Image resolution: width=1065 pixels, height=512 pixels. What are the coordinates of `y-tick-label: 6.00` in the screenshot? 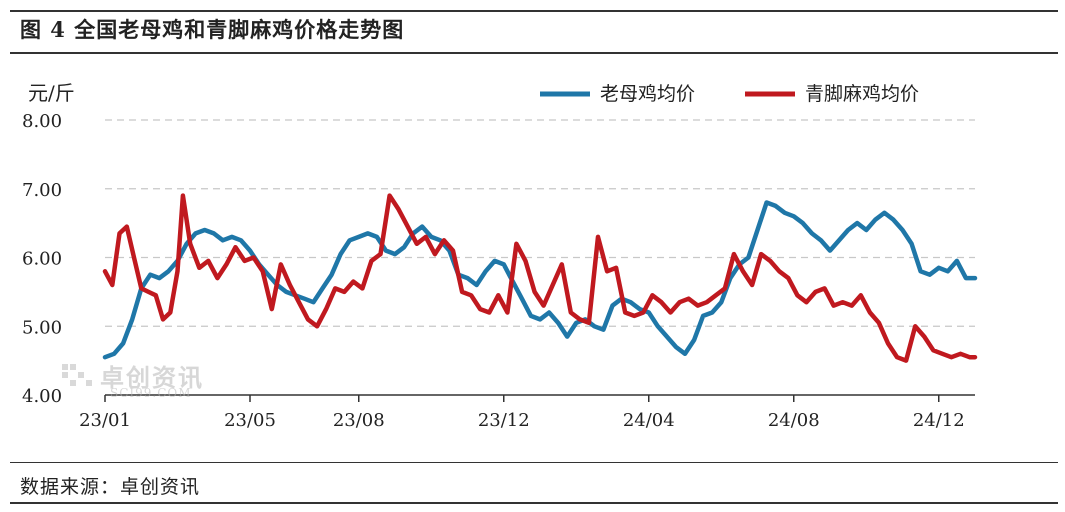 It's located at (42, 259).